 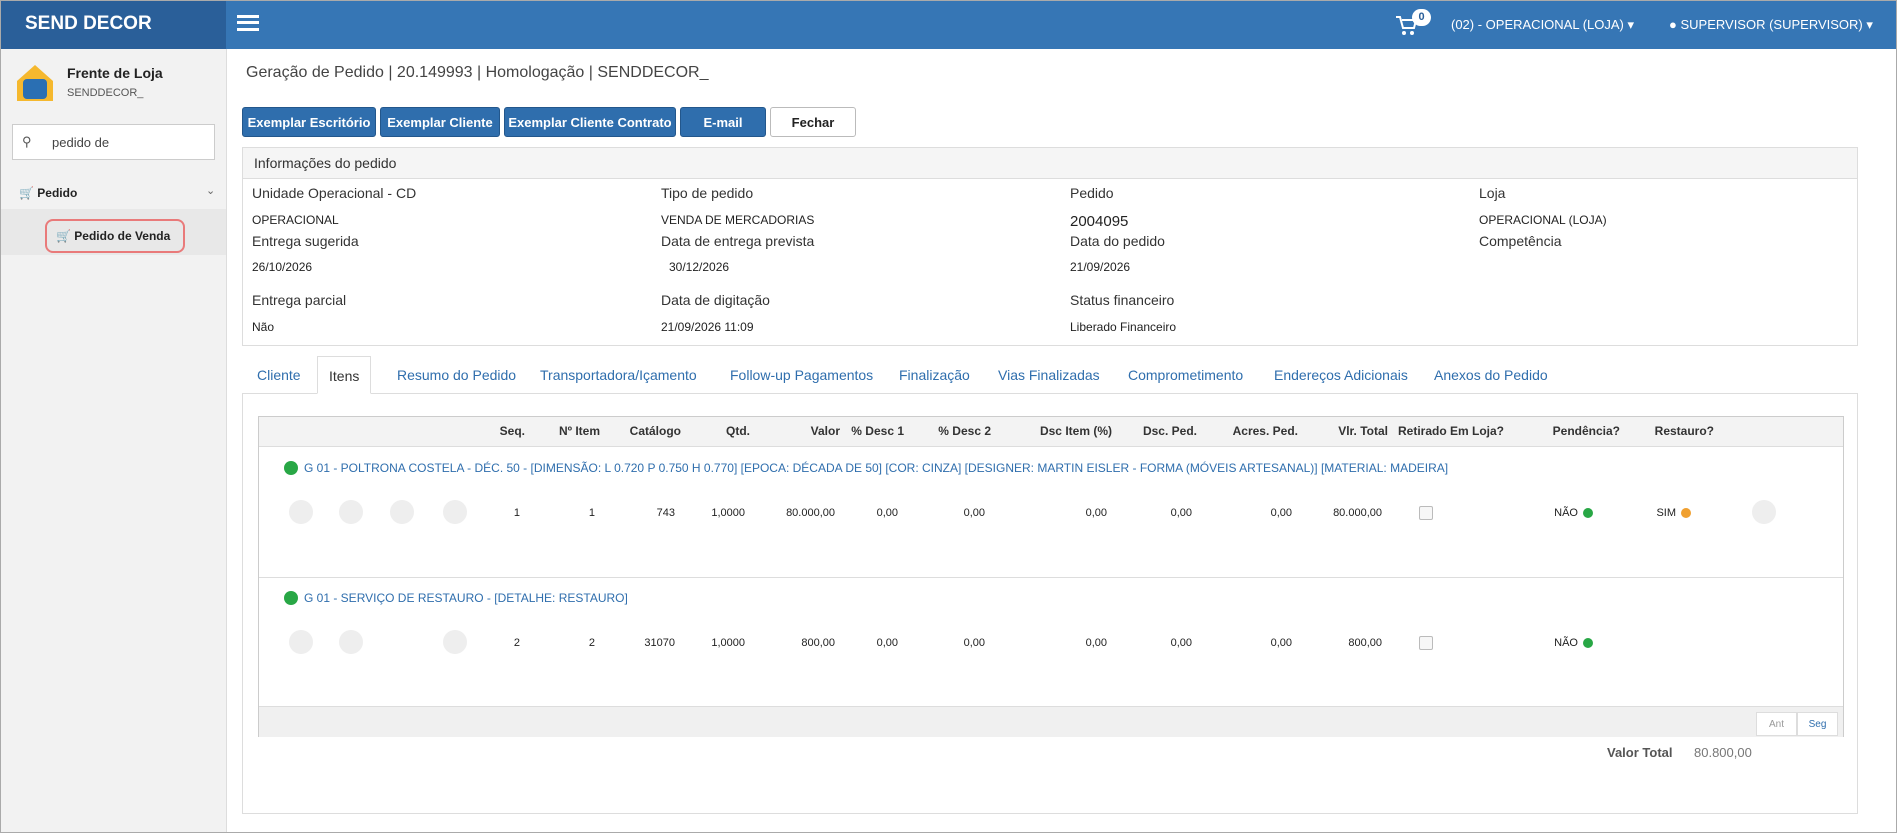 What do you see at coordinates (659, 643) in the screenshot?
I see `cell: 31070` at bounding box center [659, 643].